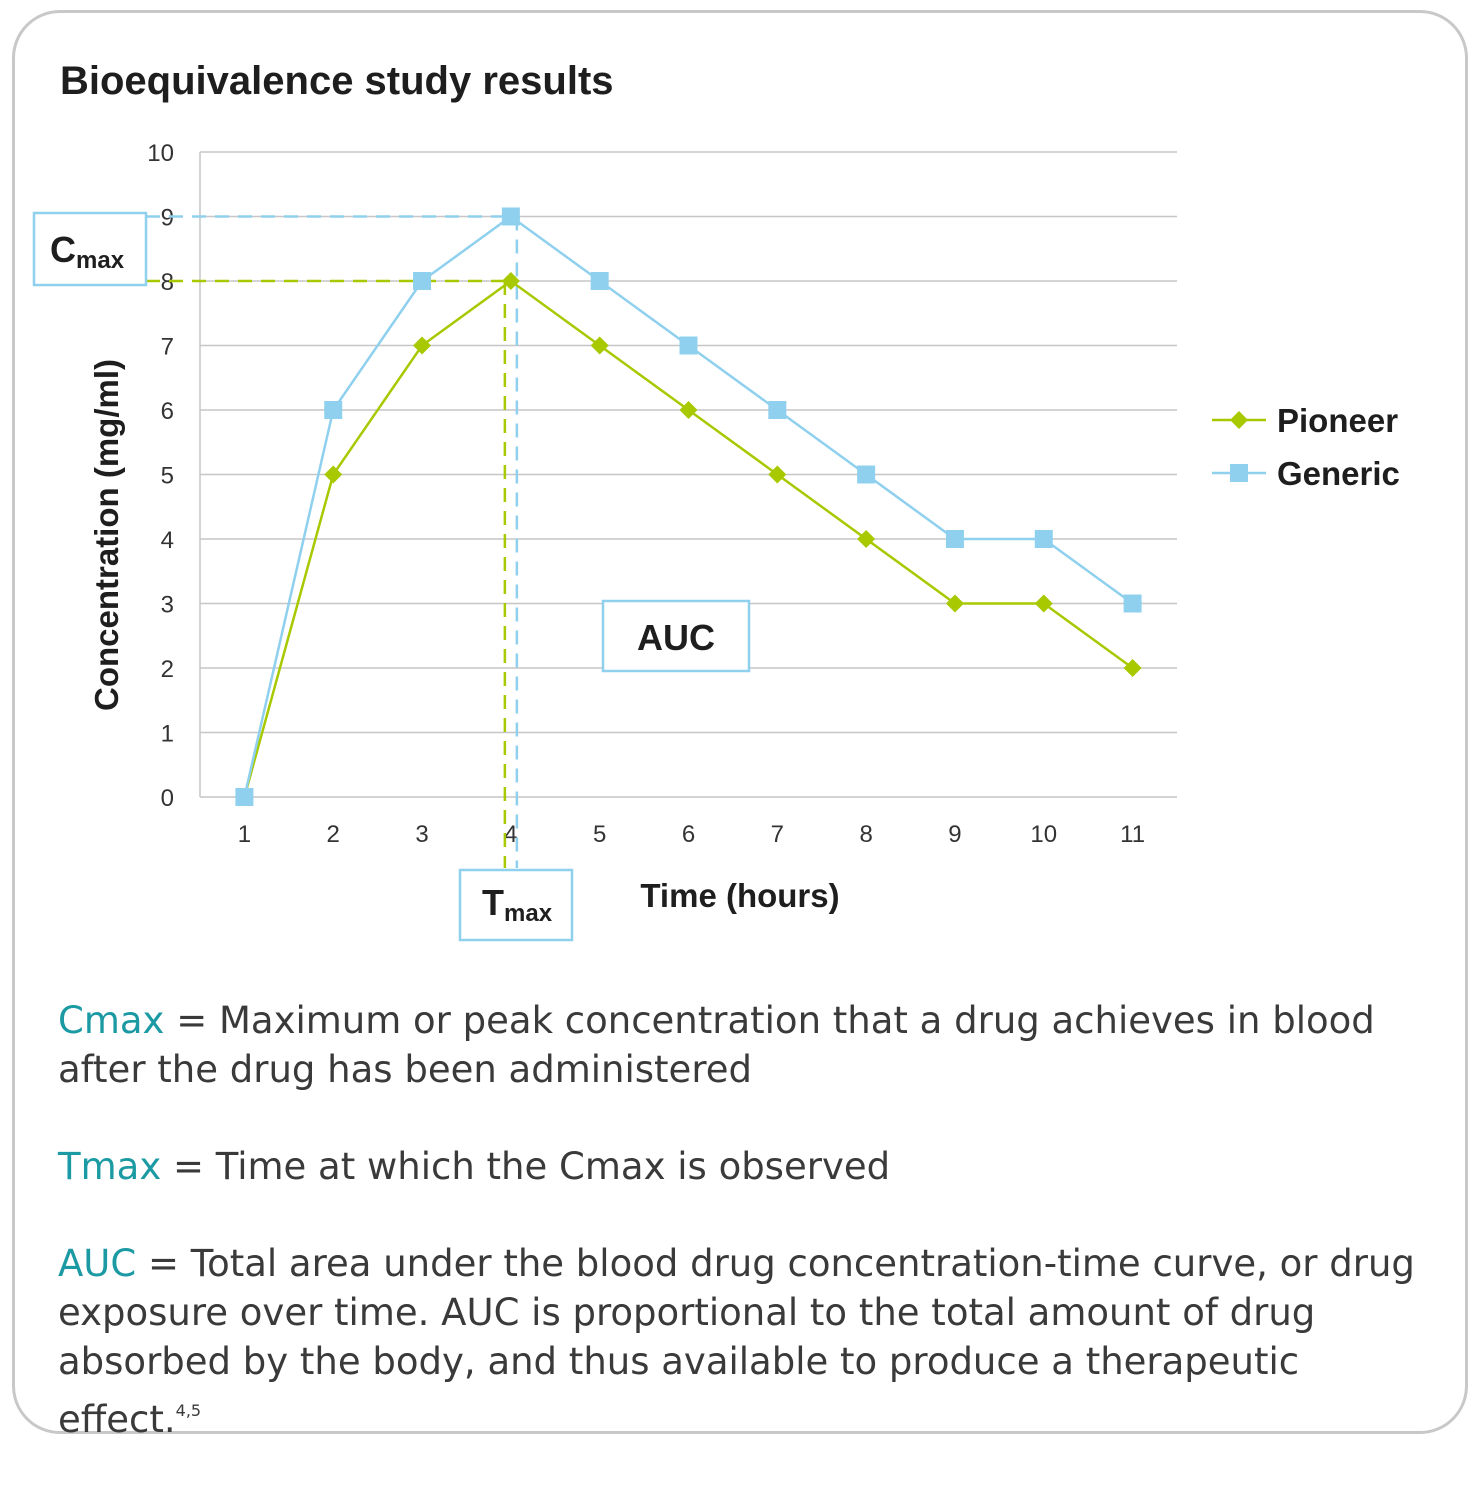 The width and height of the screenshot is (1482, 1492). I want to click on x-tick-label: 9, so click(954, 834).